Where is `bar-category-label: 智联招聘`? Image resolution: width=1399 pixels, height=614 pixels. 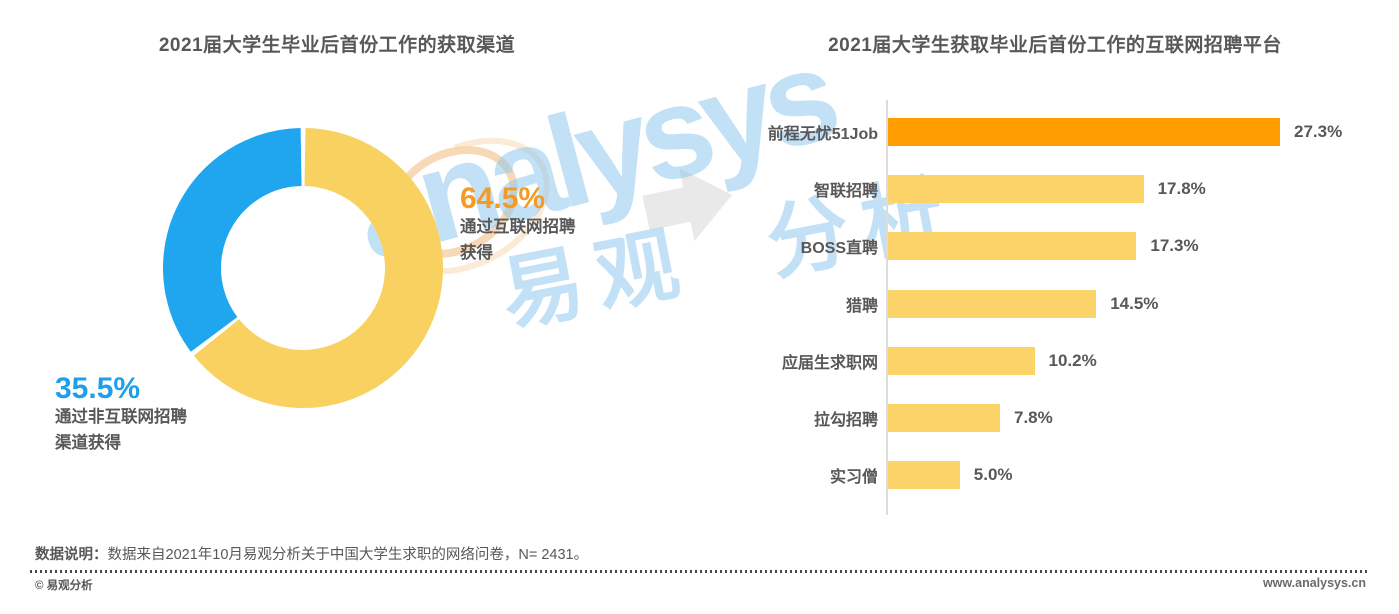
bar-category-label: 智联招聘 is located at coordinates (845, 191).